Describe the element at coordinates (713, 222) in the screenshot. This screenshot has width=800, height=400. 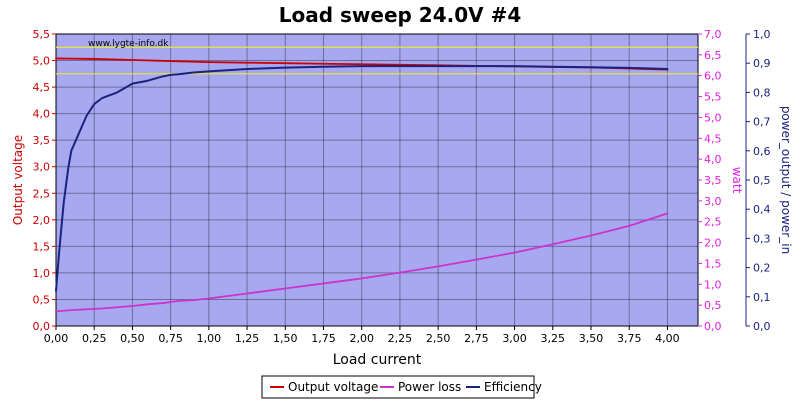
I see `watt-tick-label: 2,5` at that location.